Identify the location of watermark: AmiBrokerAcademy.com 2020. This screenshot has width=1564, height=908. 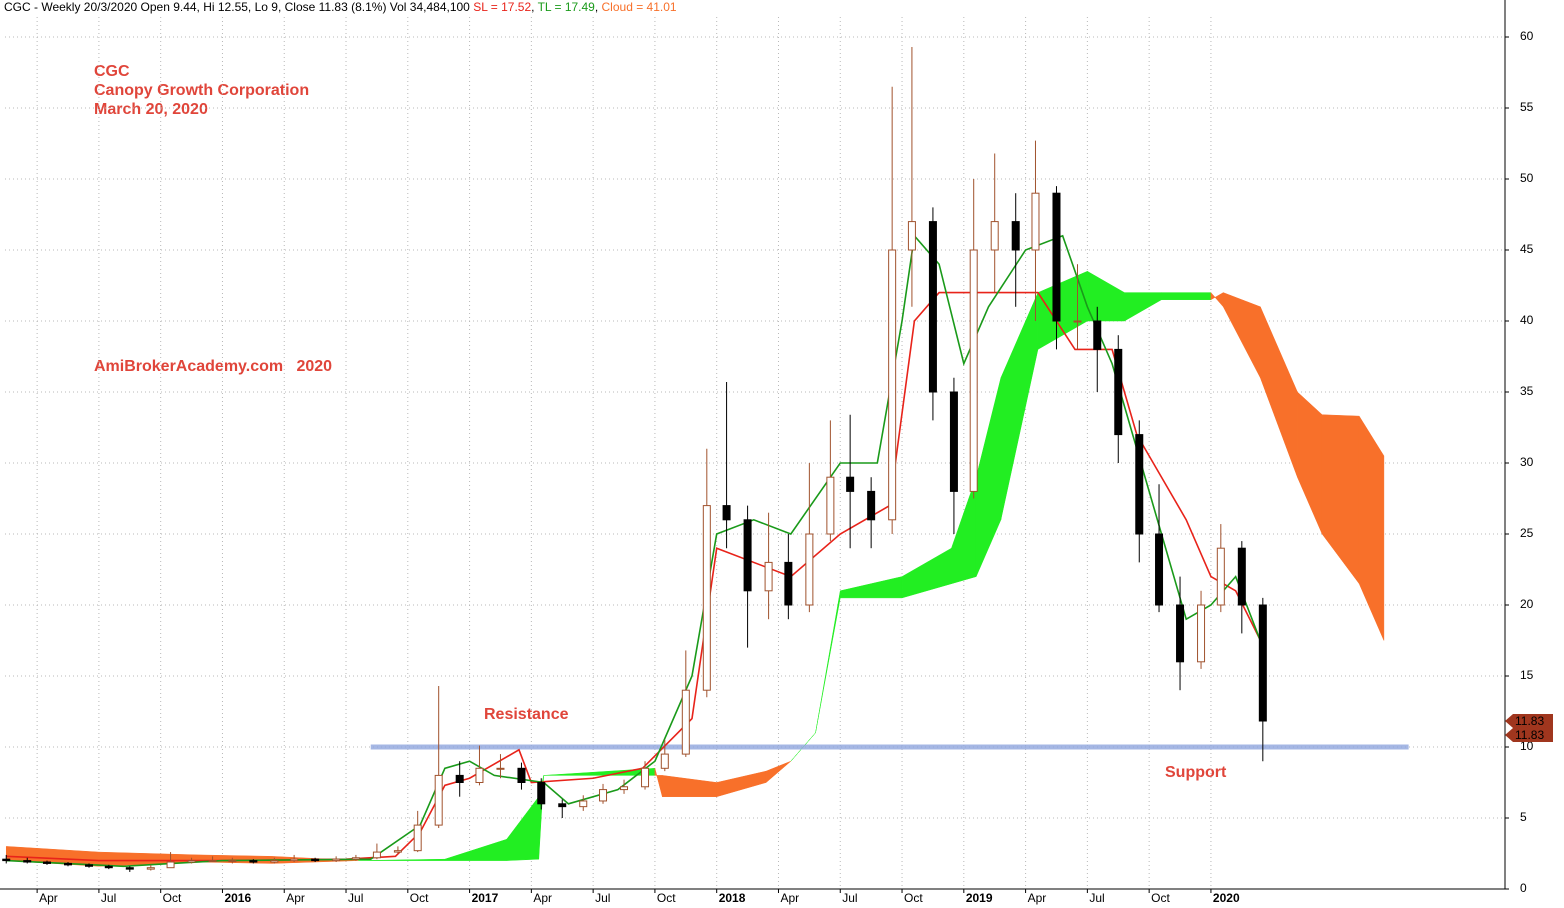
(213, 366).